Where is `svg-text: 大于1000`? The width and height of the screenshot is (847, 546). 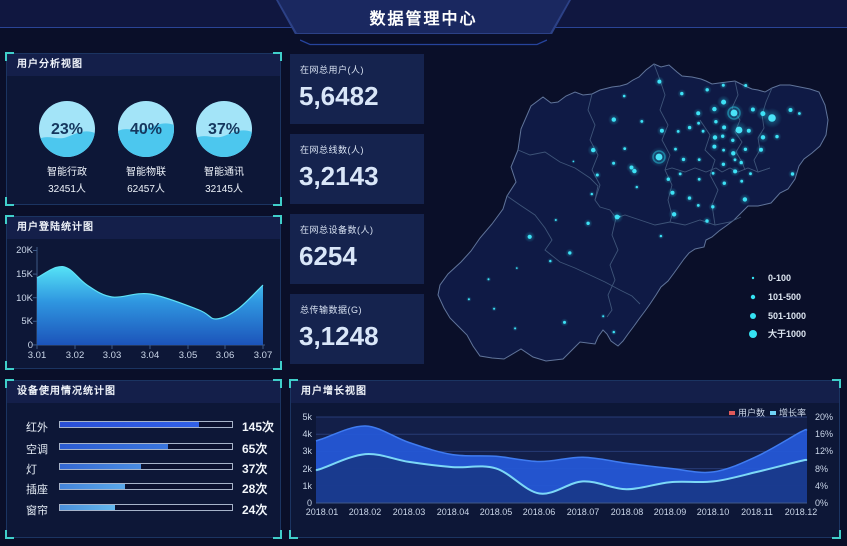
svg-text: 大于1000 is located at coordinates (787, 333).